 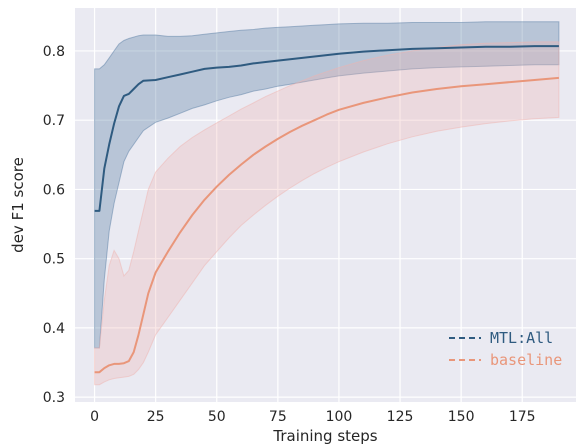 What do you see at coordinates (54, 52) in the screenshot?
I see `y-tick-label: 0.8` at bounding box center [54, 52].